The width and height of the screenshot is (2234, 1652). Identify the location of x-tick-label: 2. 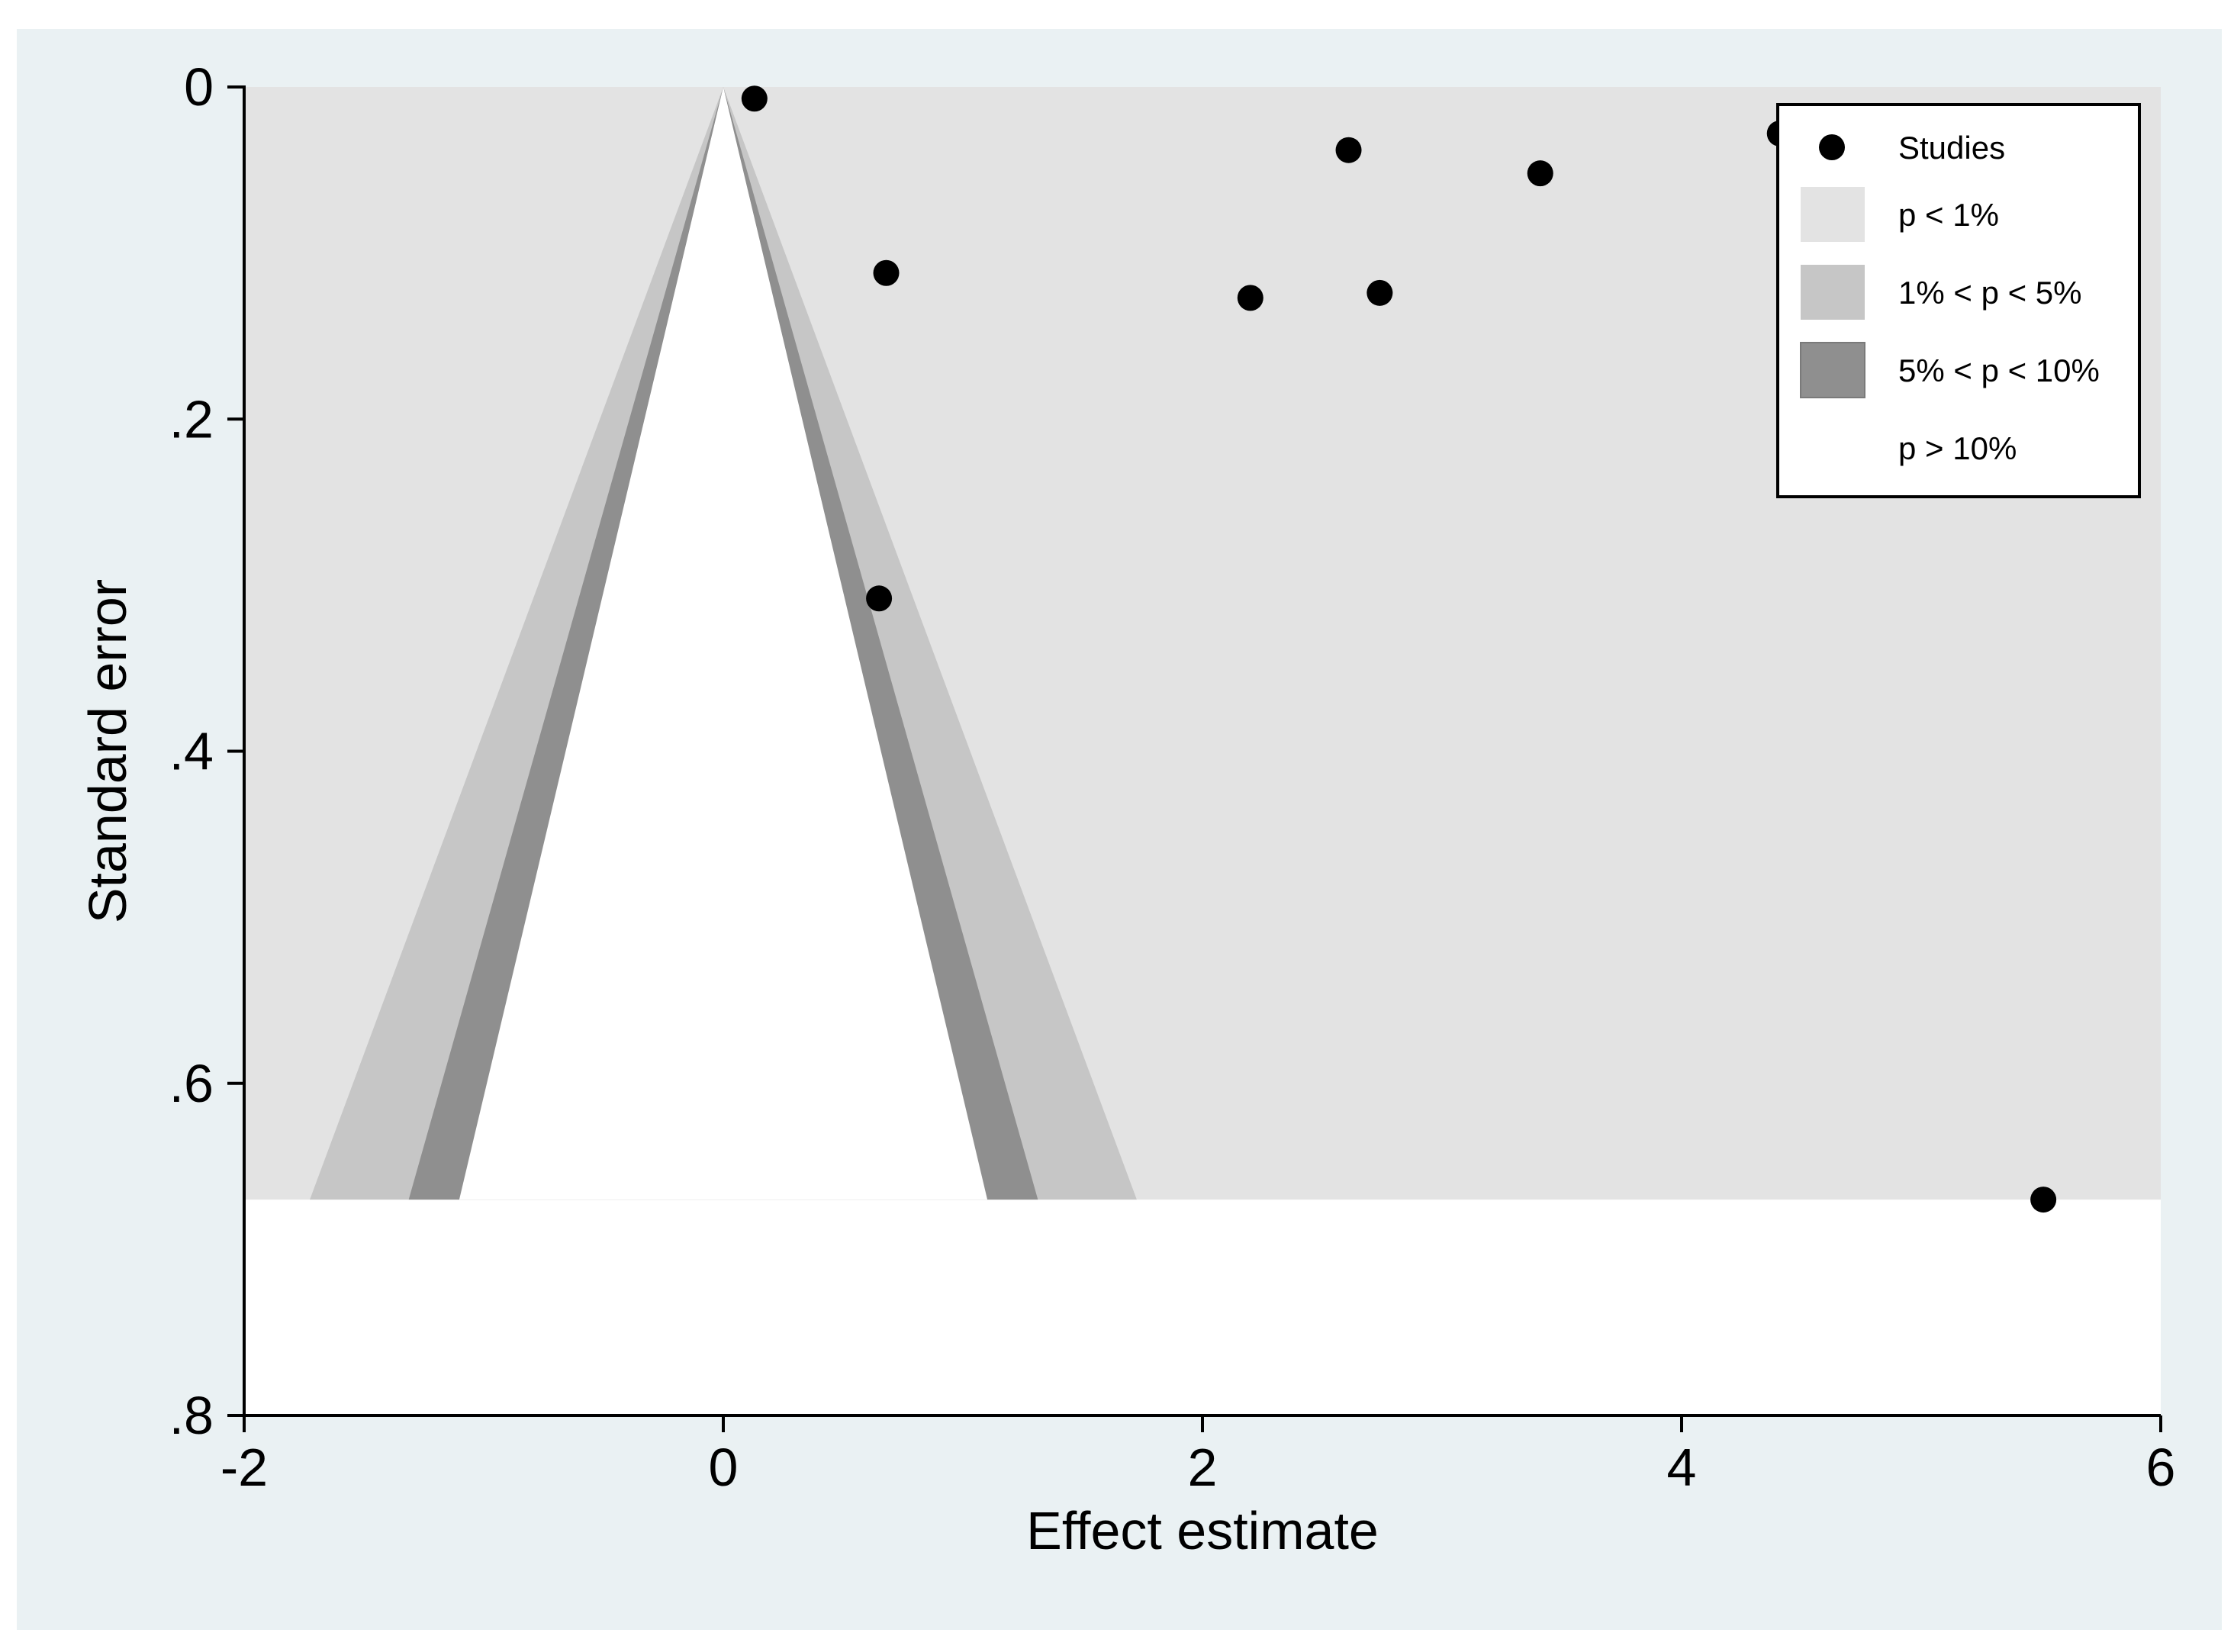
(1203, 1467).